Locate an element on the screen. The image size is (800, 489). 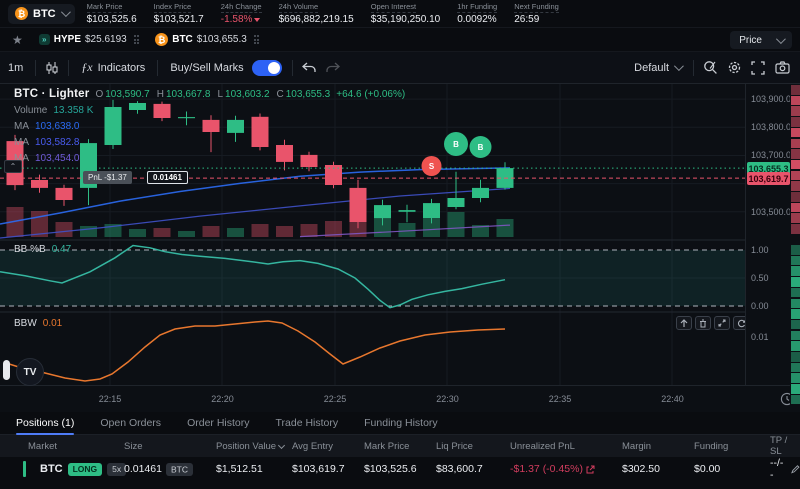
watchlist-symbol: HYPE is located at coordinates (67, 39).